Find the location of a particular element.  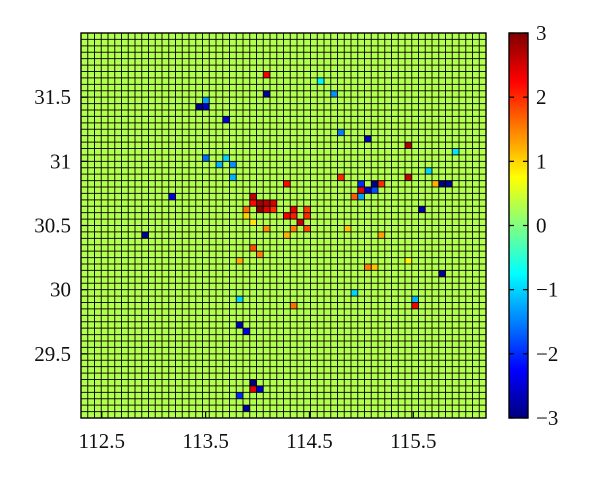

x-tick-label: 115.5 is located at coordinates (413, 441).